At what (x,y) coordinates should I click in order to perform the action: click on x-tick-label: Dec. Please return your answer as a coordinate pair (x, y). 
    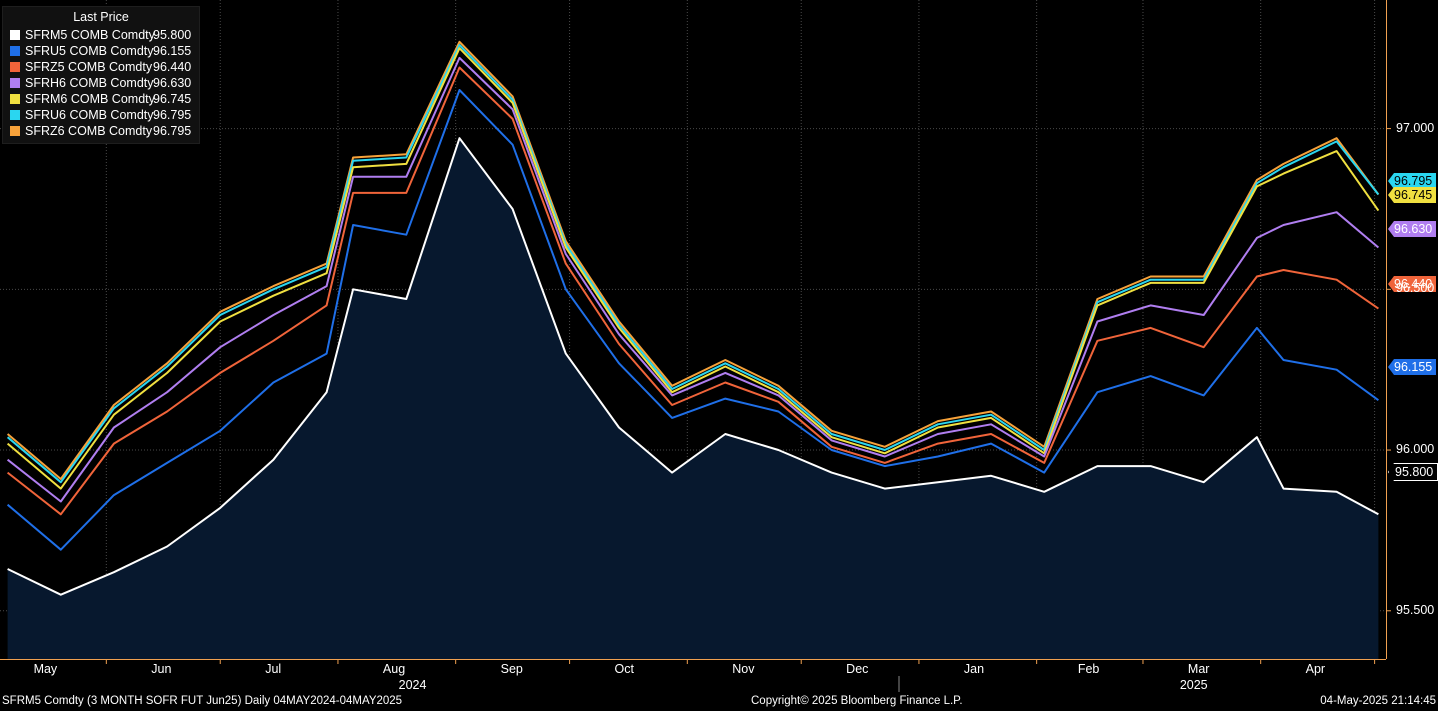
    Looking at the image, I should click on (857, 669).